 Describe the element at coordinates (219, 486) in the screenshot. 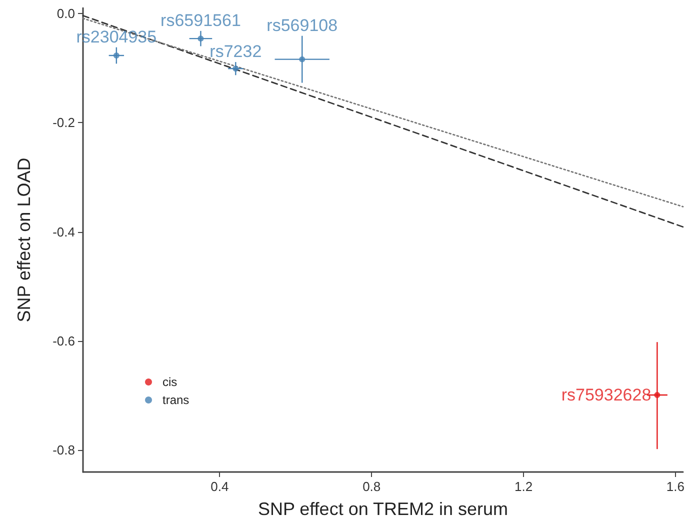

I see `x-tick-label: 0.4` at that location.